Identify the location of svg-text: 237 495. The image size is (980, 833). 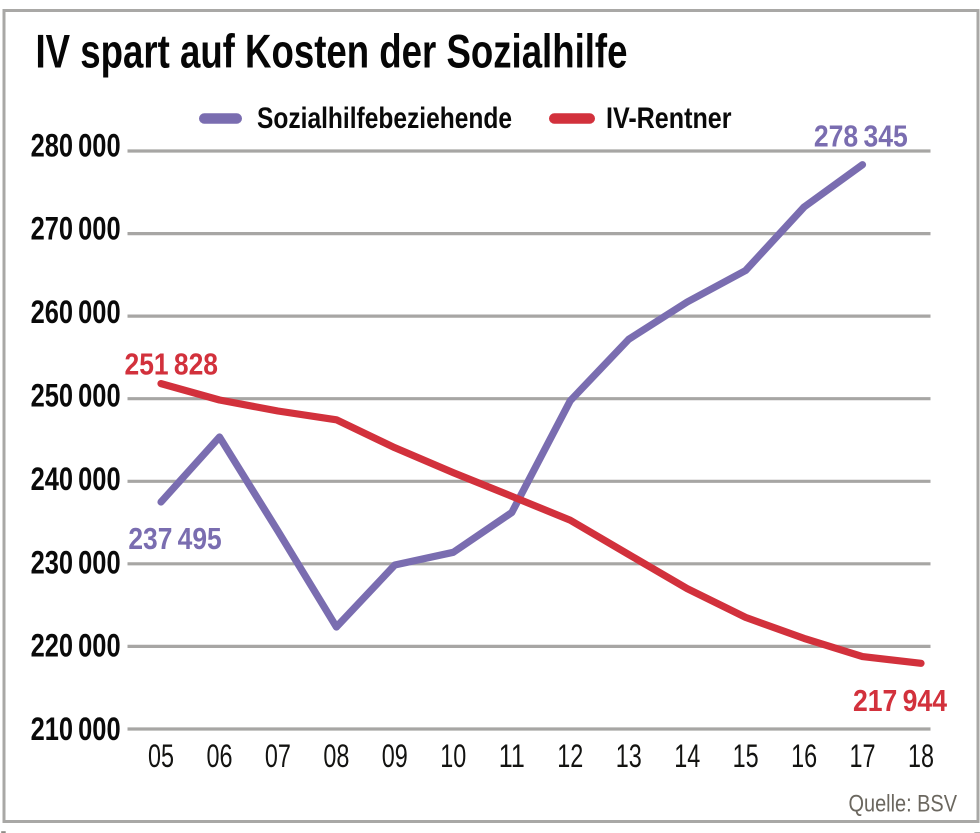
(174, 538).